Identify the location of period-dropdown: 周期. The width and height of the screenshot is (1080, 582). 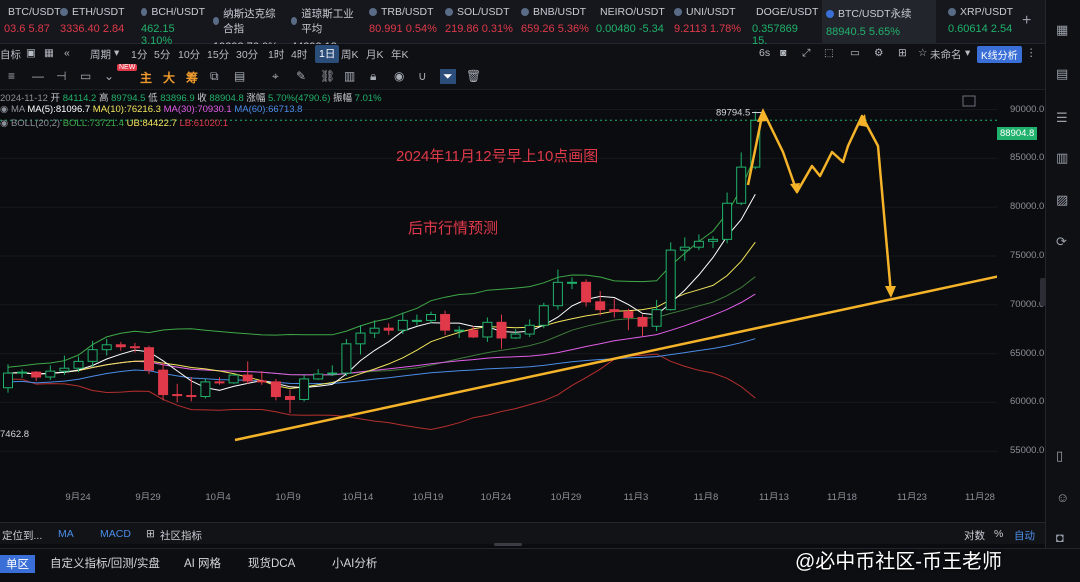
(100, 55).